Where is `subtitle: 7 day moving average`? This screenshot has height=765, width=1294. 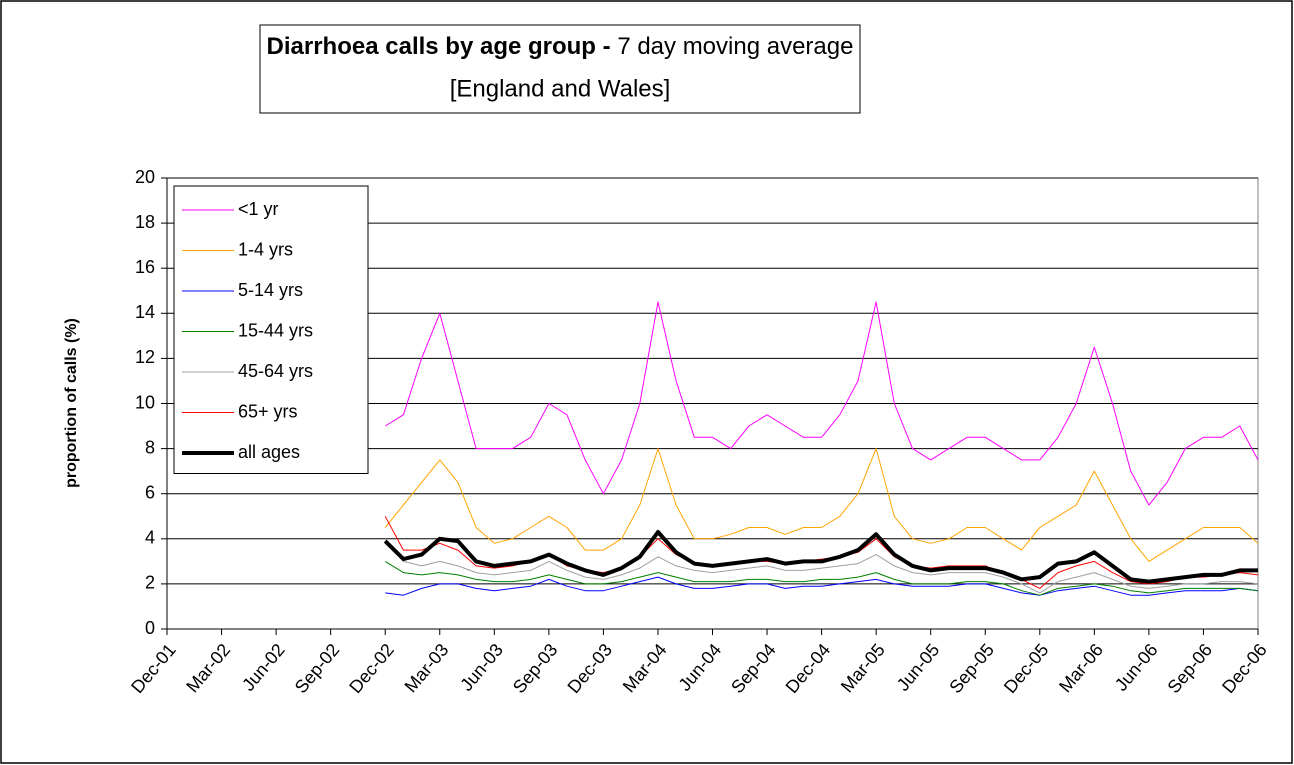
subtitle: 7 day moving average is located at coordinates (735, 46).